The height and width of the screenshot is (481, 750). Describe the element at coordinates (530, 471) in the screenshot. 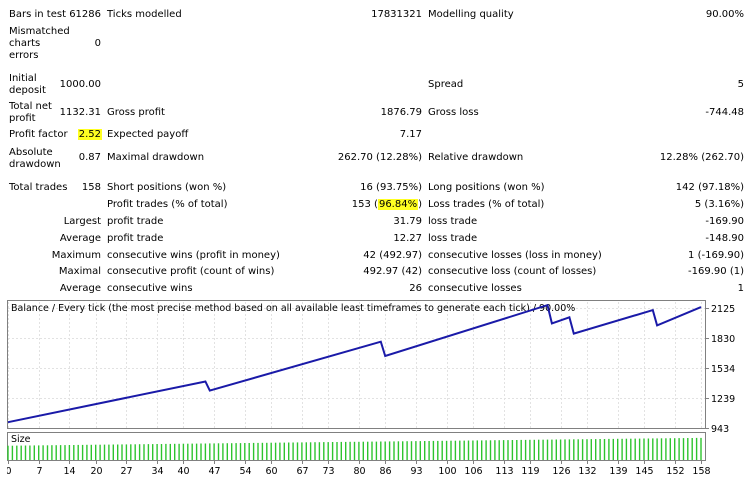

I see `x-tick-label: 119` at that location.